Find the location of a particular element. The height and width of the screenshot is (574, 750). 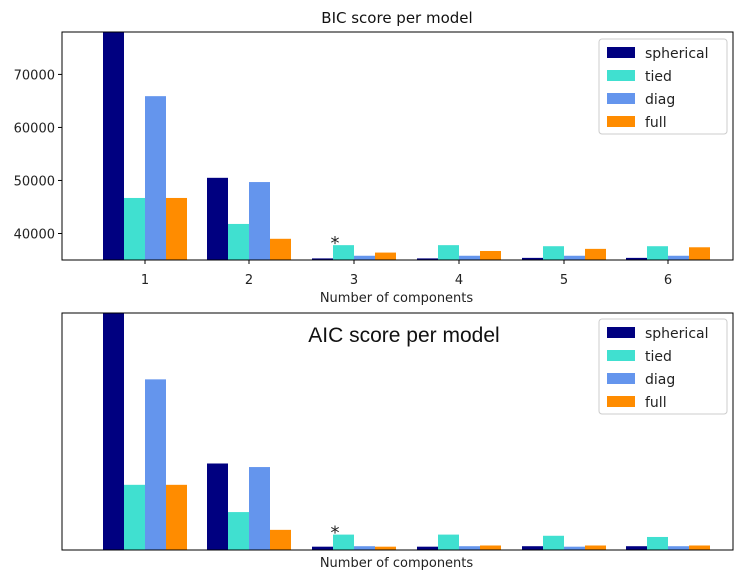

y-tick-label: 40000 is located at coordinates (34, 234).